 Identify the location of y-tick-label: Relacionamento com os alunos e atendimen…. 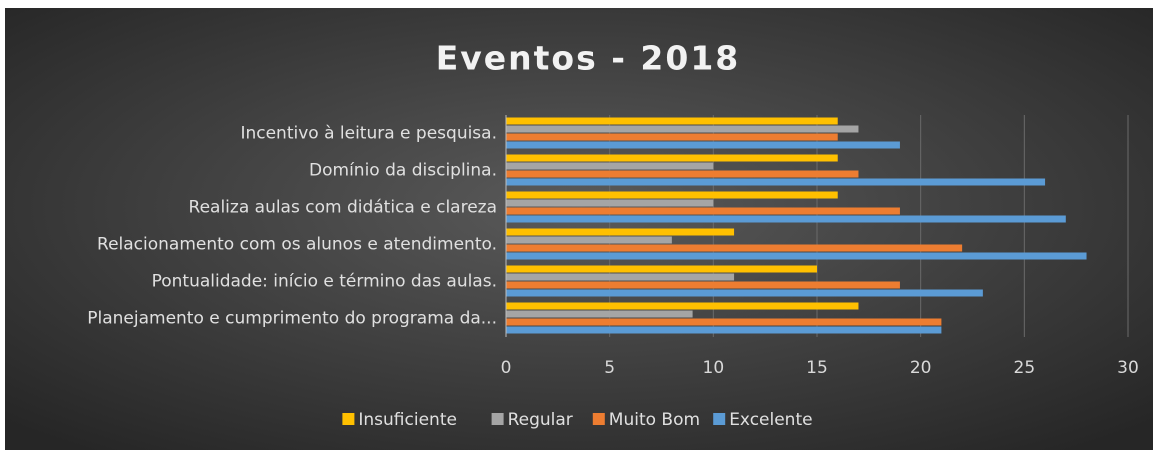
(297, 245).